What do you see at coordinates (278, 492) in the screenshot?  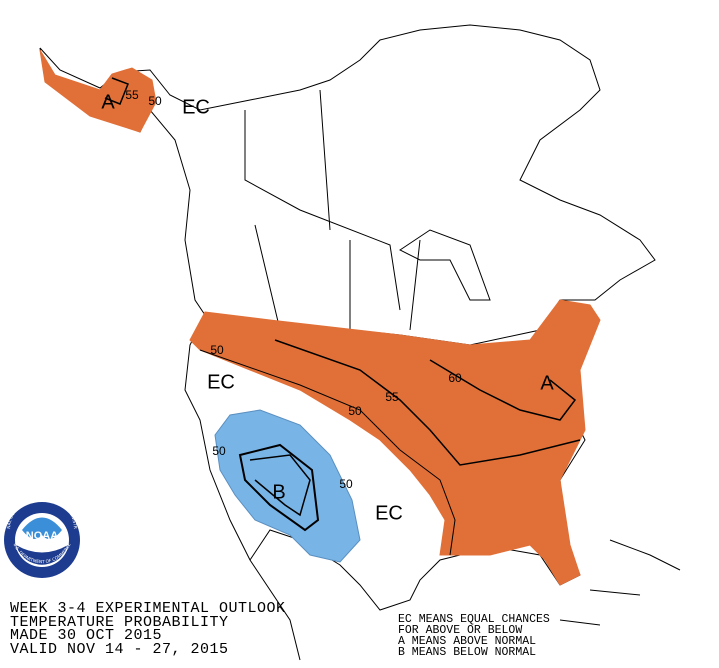 I see `category-label: B` at bounding box center [278, 492].